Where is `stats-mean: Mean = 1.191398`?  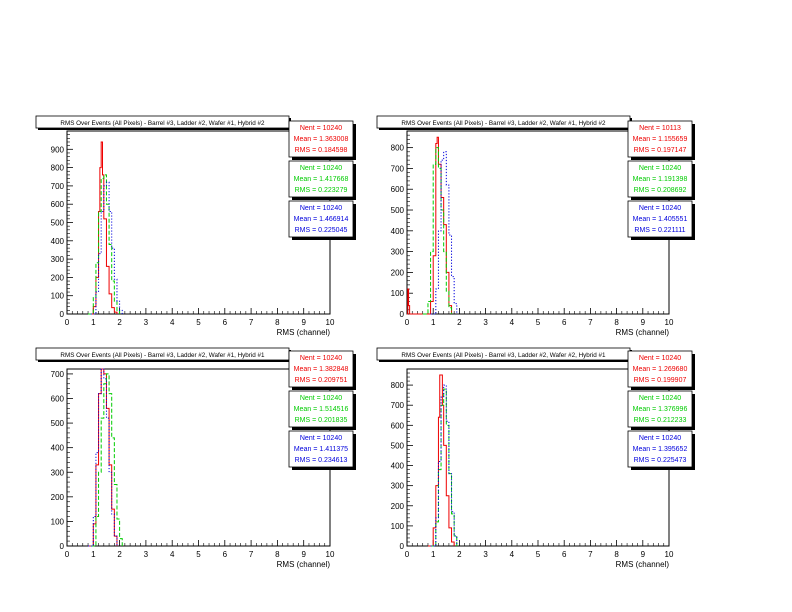
stats-mean: Mean = 1.191398 is located at coordinates (660, 179).